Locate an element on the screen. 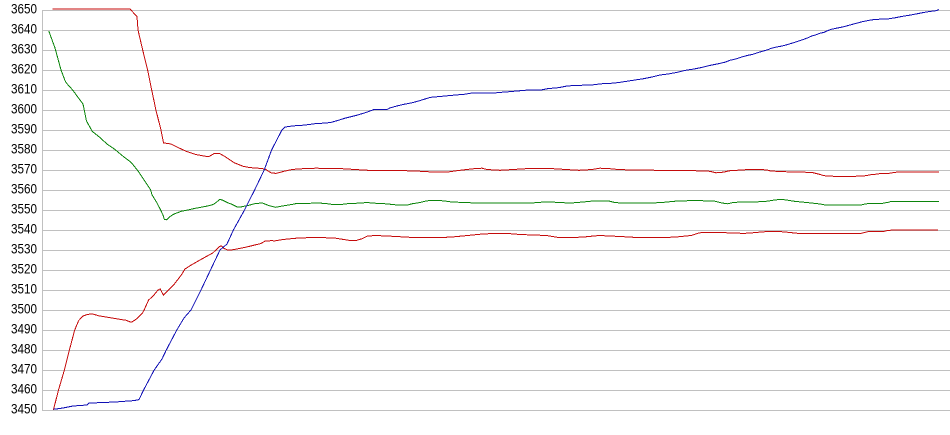  svg-text: 3560 is located at coordinates (24, 189).